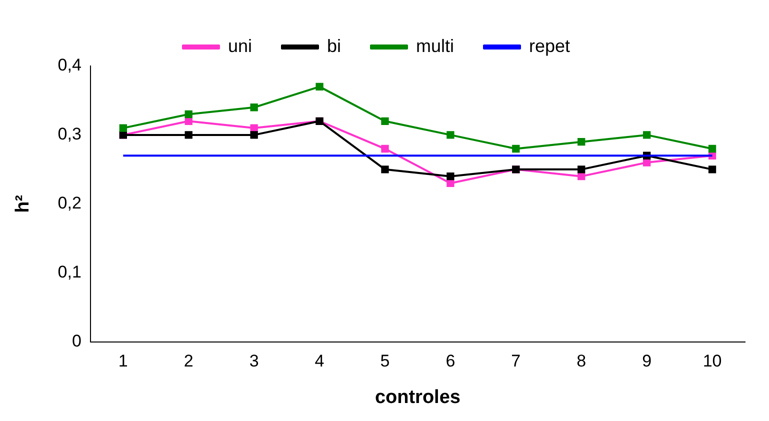  Describe the element at coordinates (385, 361) in the screenshot. I see `x-tick-label: 5` at that location.